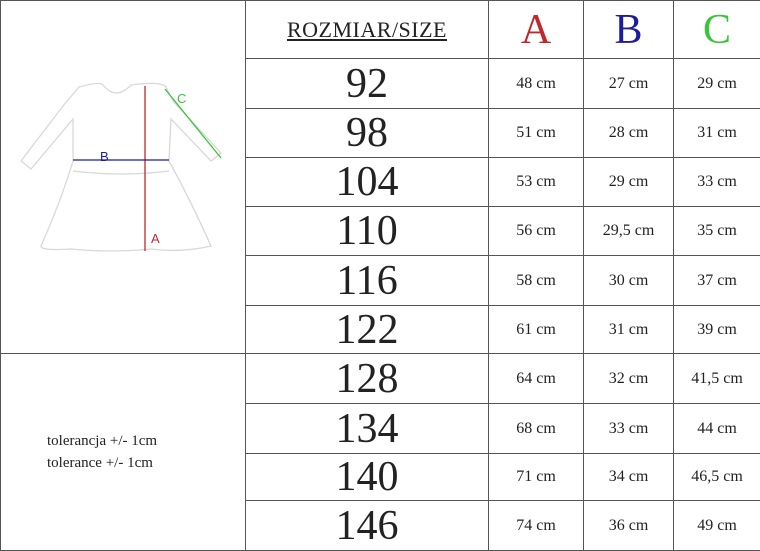  What do you see at coordinates (717, 84) in the screenshot?
I see `value-c: 29 cm` at bounding box center [717, 84].